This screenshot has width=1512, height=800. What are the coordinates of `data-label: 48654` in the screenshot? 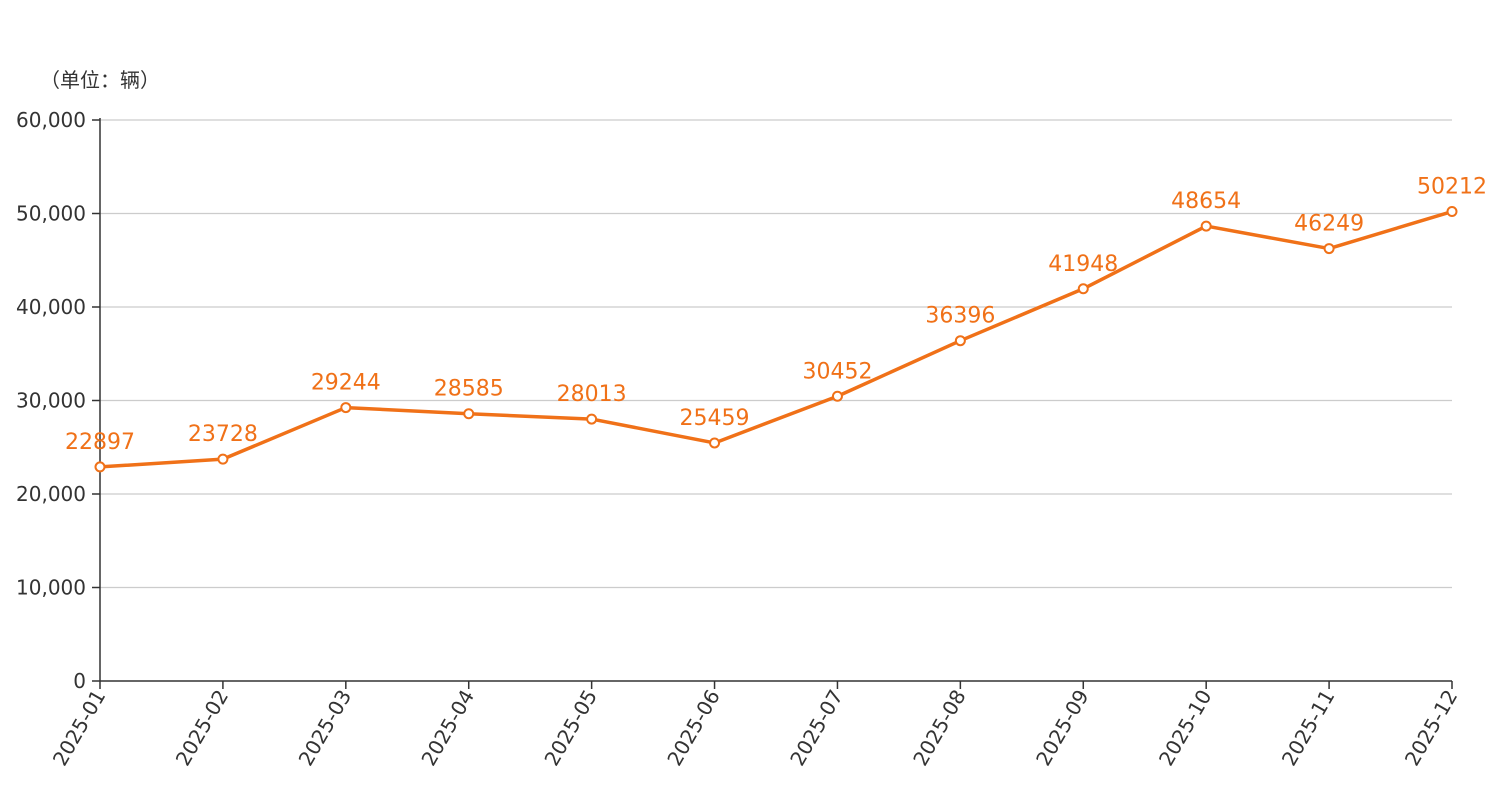 It's located at (1206, 201).